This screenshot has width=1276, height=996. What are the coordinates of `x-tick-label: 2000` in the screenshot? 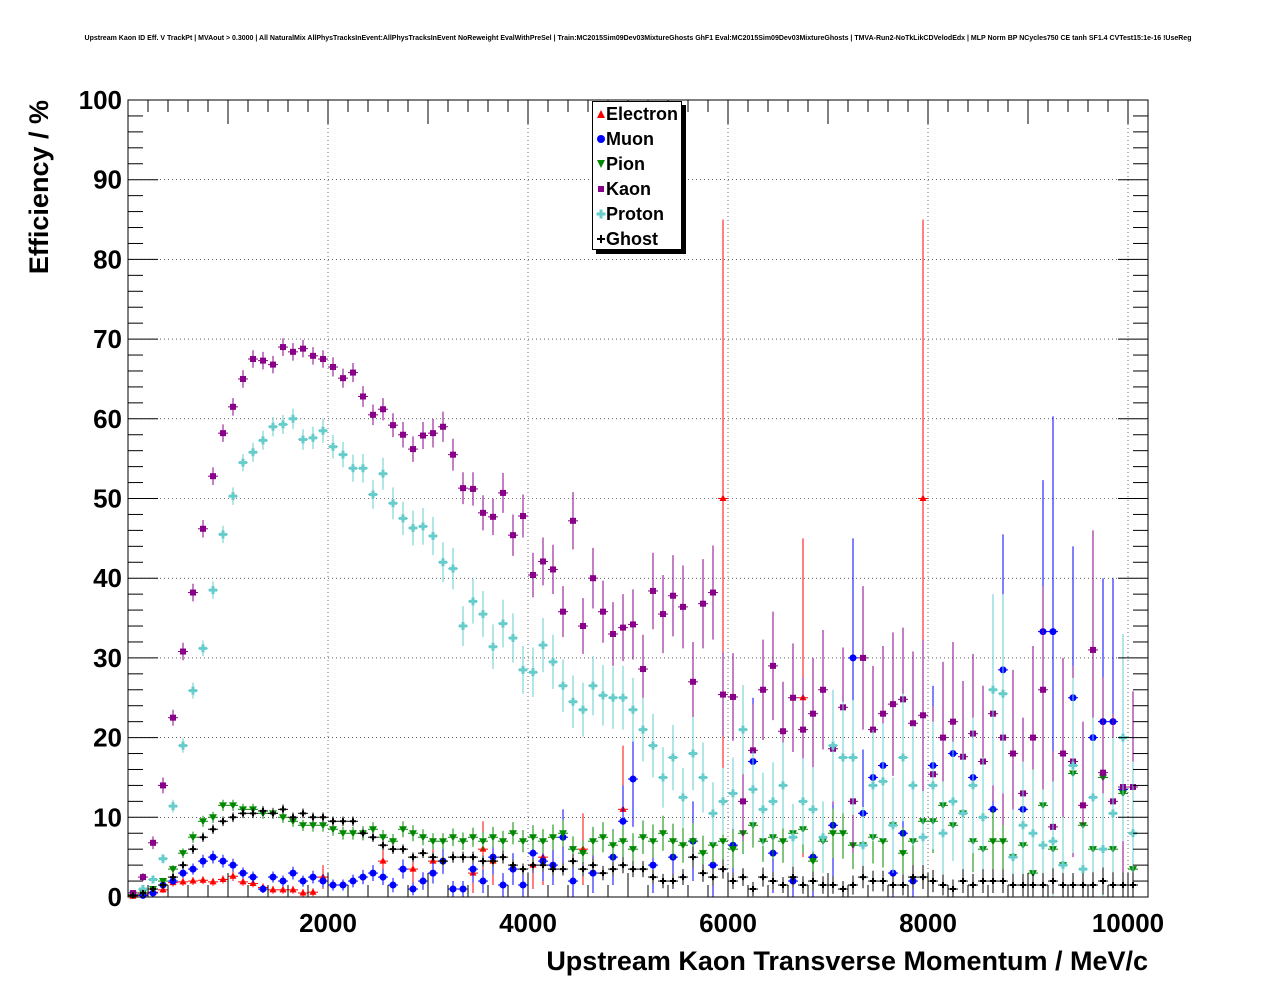 It's located at (328, 923).